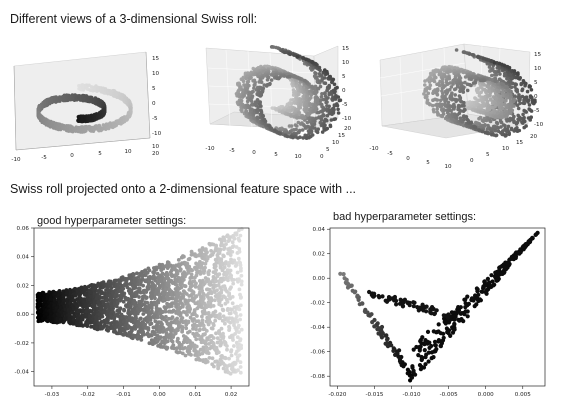  I want to click on z-tick-label: 15, so click(538, 55).